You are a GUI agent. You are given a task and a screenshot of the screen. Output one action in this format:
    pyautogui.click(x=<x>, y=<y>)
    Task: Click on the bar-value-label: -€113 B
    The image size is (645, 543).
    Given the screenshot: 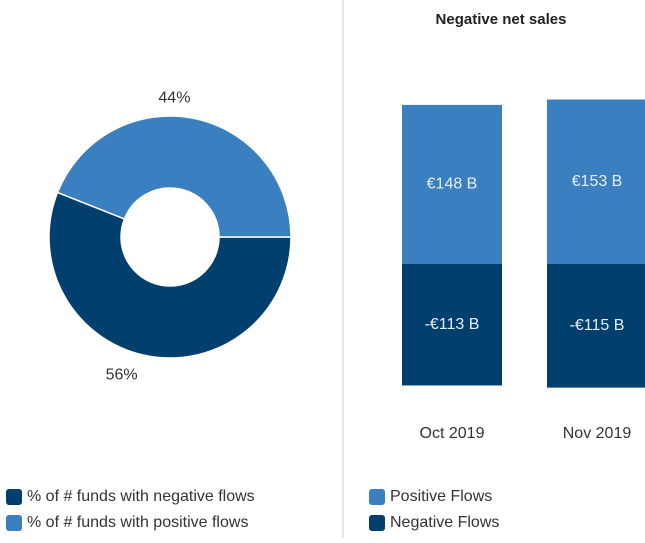 What is the action you would take?
    pyautogui.click(x=452, y=324)
    